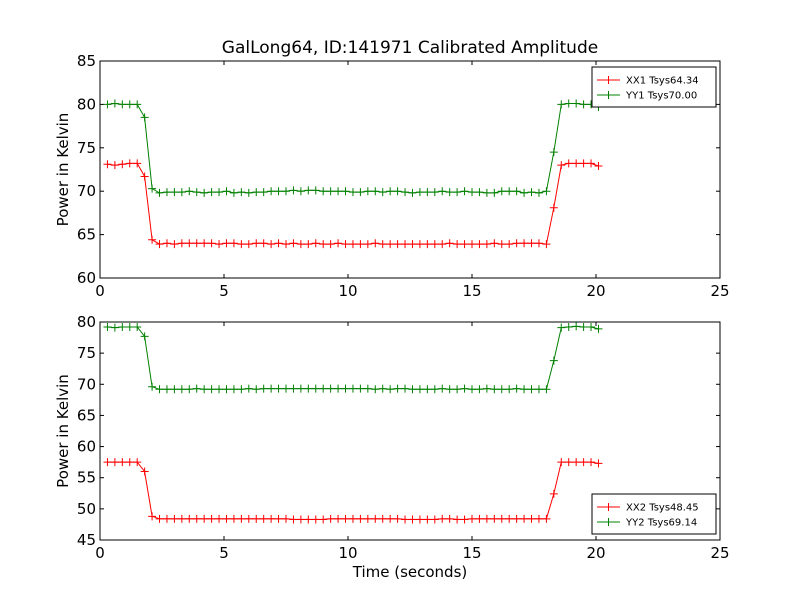 The width and height of the screenshot is (800, 600). Describe the element at coordinates (662, 81) in the screenshot. I see `legend-label: XX1 Tsys64.34` at that location.